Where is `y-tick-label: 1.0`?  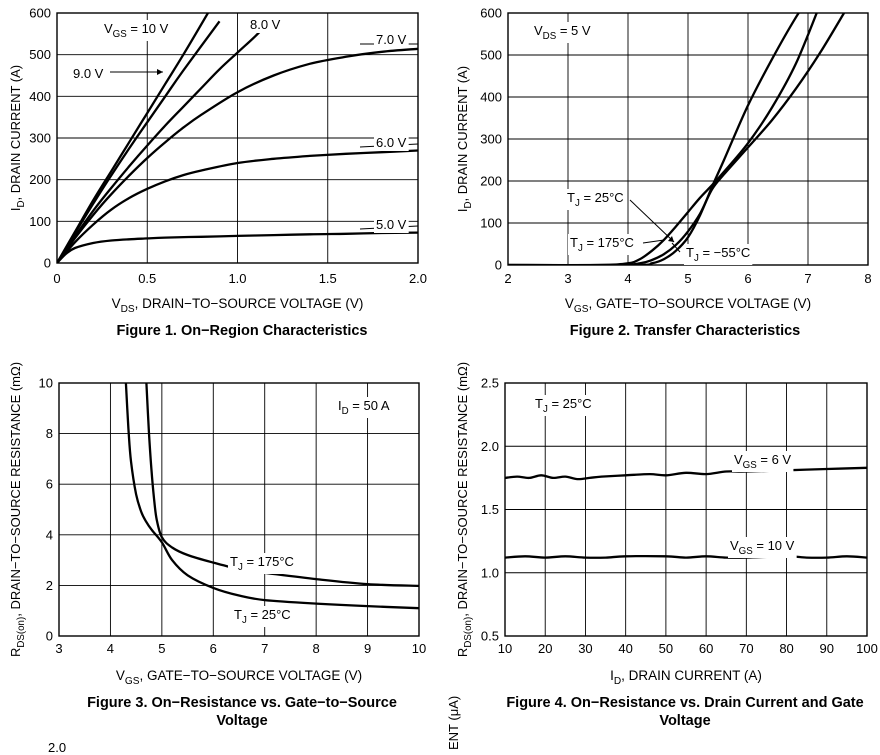
y-tick-label: 1.0 is located at coordinates (490, 572).